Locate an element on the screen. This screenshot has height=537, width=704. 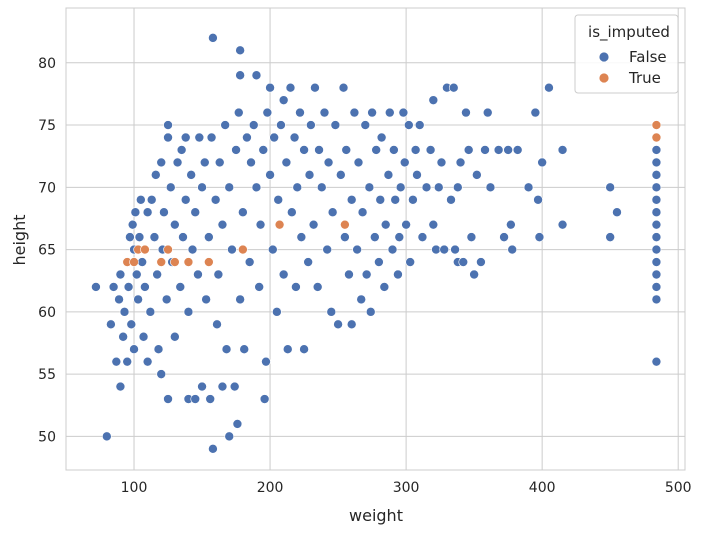
y-tick-label: 80 is located at coordinates (47, 64).